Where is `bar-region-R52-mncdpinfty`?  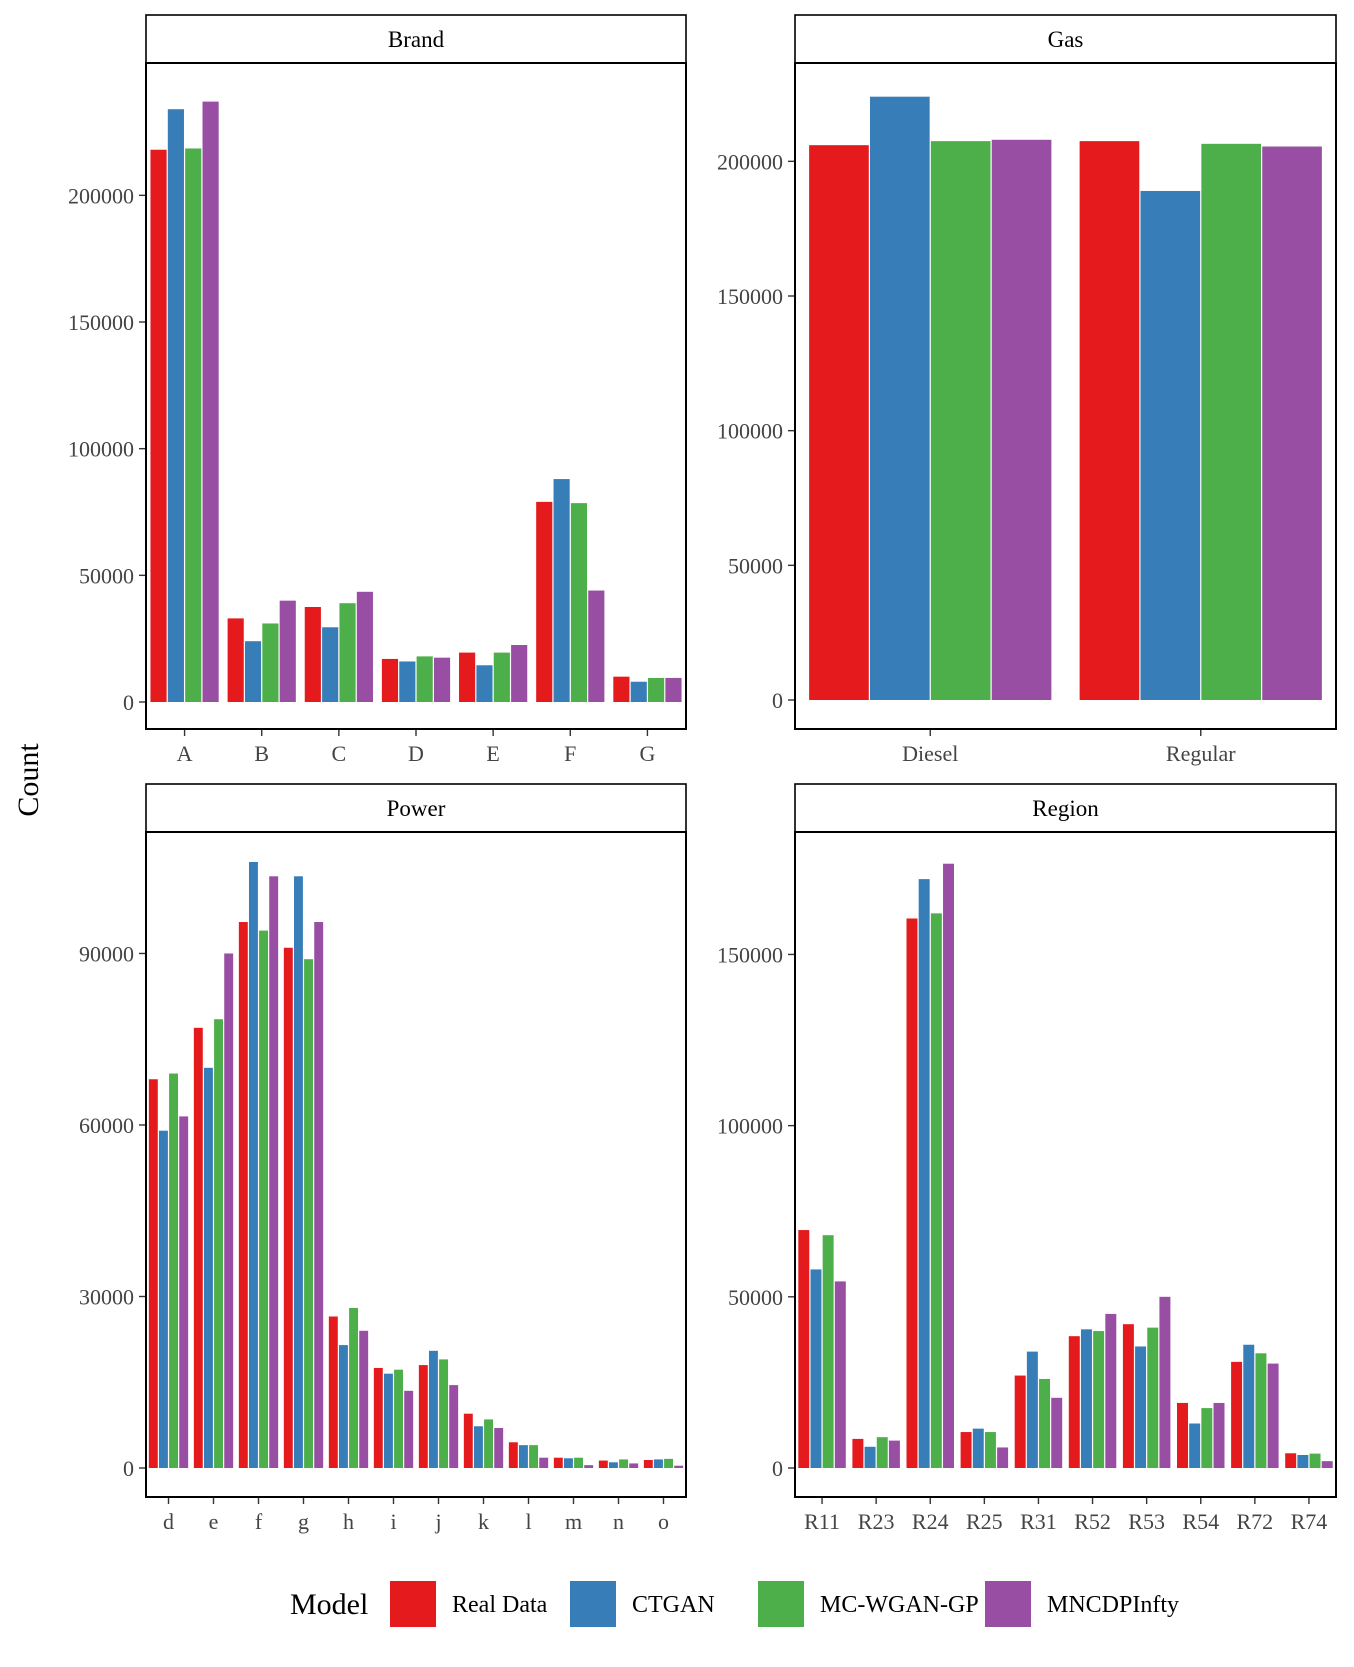
bar-region-R52-mncdpinfty is located at coordinates (1111, 1390).